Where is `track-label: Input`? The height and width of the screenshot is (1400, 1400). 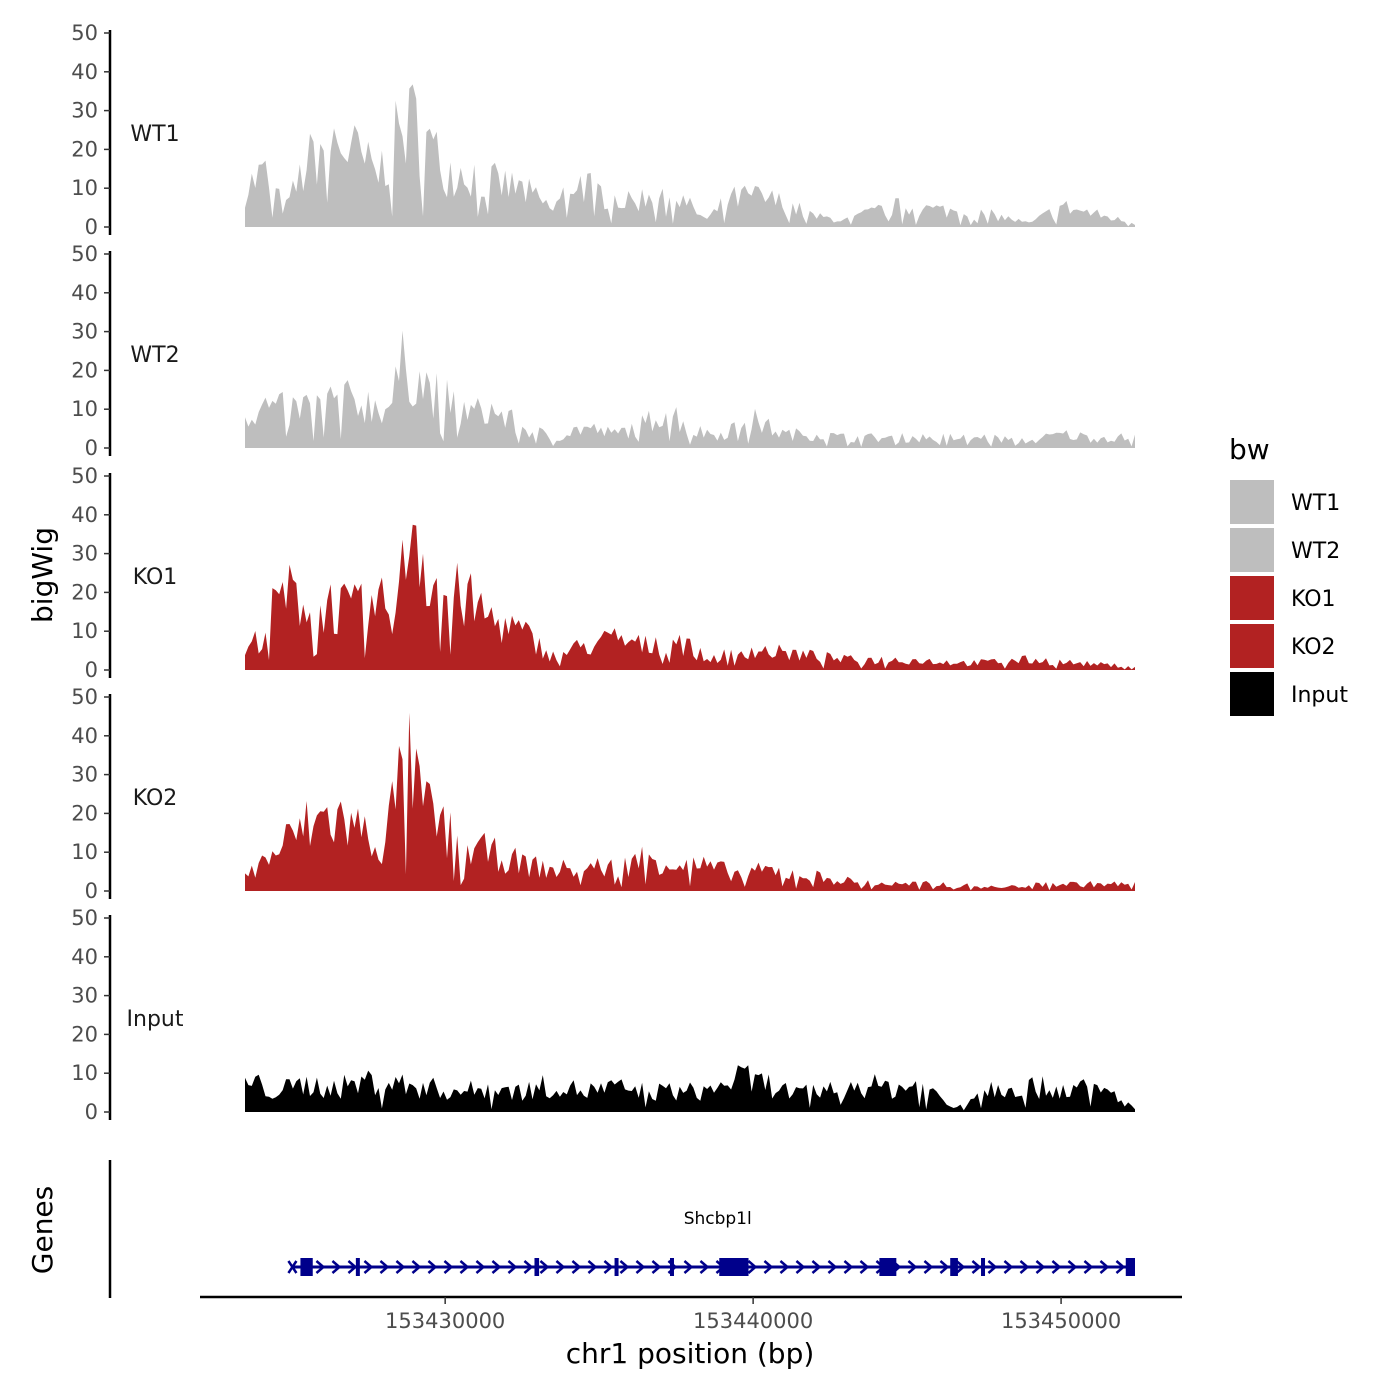
track-label: Input is located at coordinates (155, 1019).